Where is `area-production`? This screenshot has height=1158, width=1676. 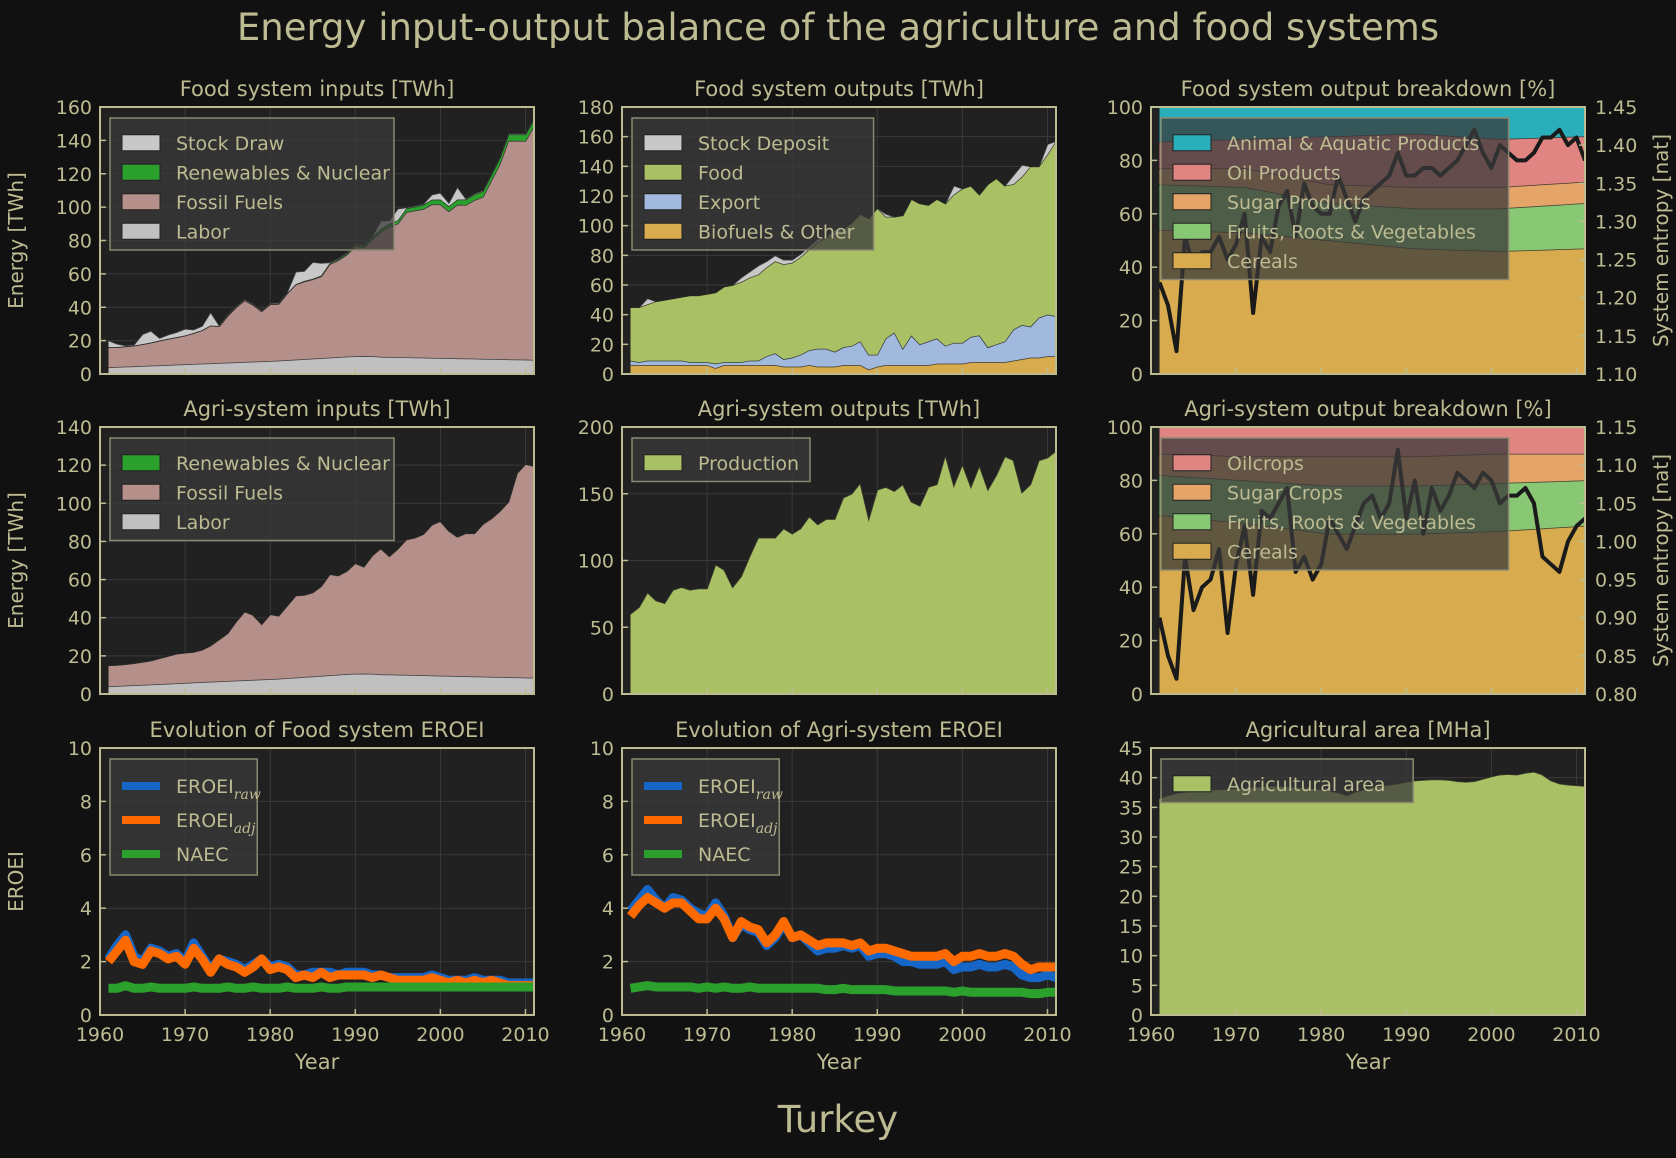
area-production is located at coordinates (843, 572).